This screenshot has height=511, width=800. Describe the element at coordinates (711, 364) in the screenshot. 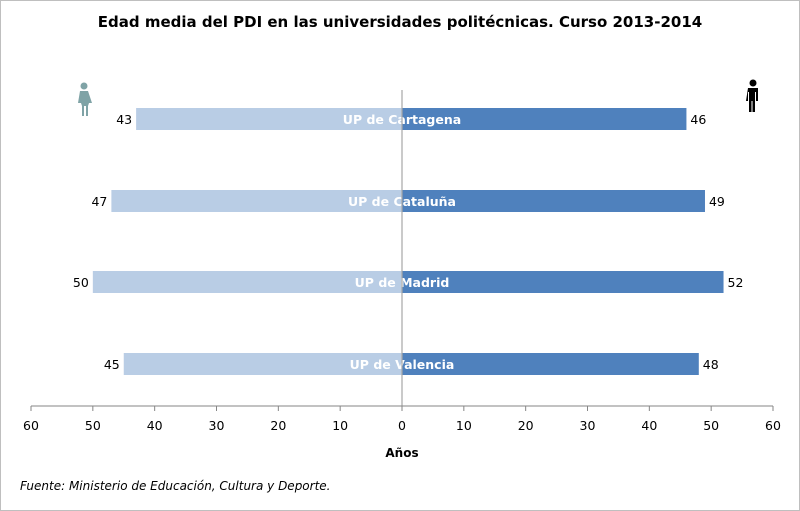

I see `data-label-male: 48` at that location.